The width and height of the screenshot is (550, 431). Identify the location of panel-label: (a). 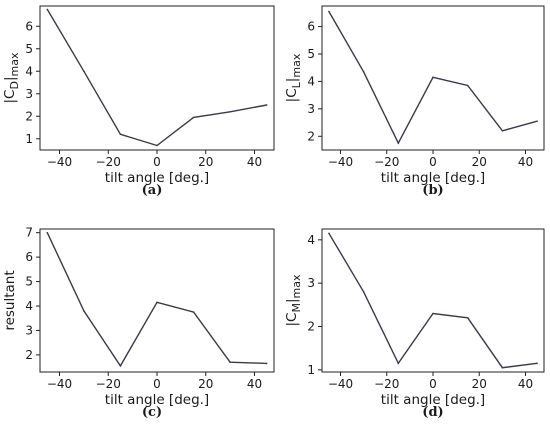
(152, 190).